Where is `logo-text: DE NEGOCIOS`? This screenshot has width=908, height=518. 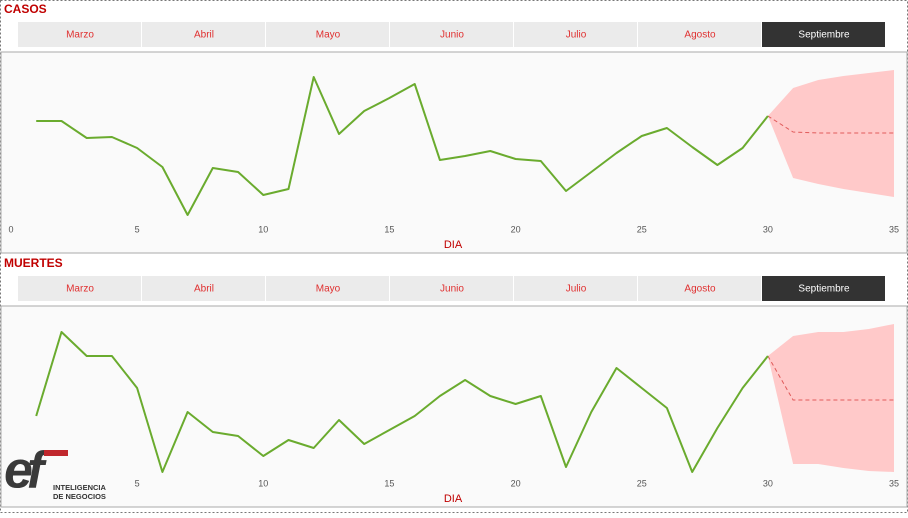 logo-text: DE NEGOCIOS is located at coordinates (79, 496).